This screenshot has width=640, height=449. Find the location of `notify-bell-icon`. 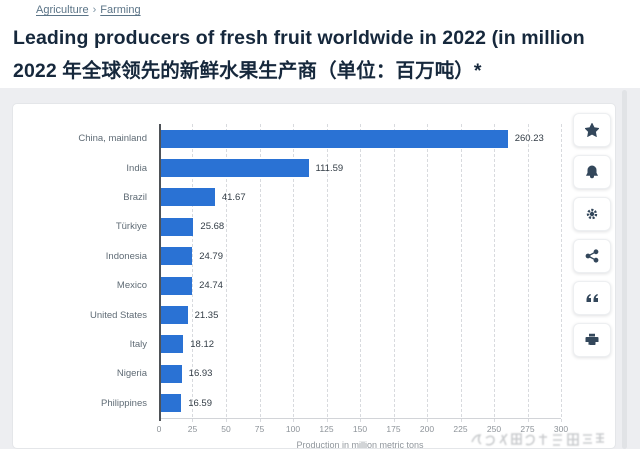

notify-bell-icon is located at coordinates (592, 172).